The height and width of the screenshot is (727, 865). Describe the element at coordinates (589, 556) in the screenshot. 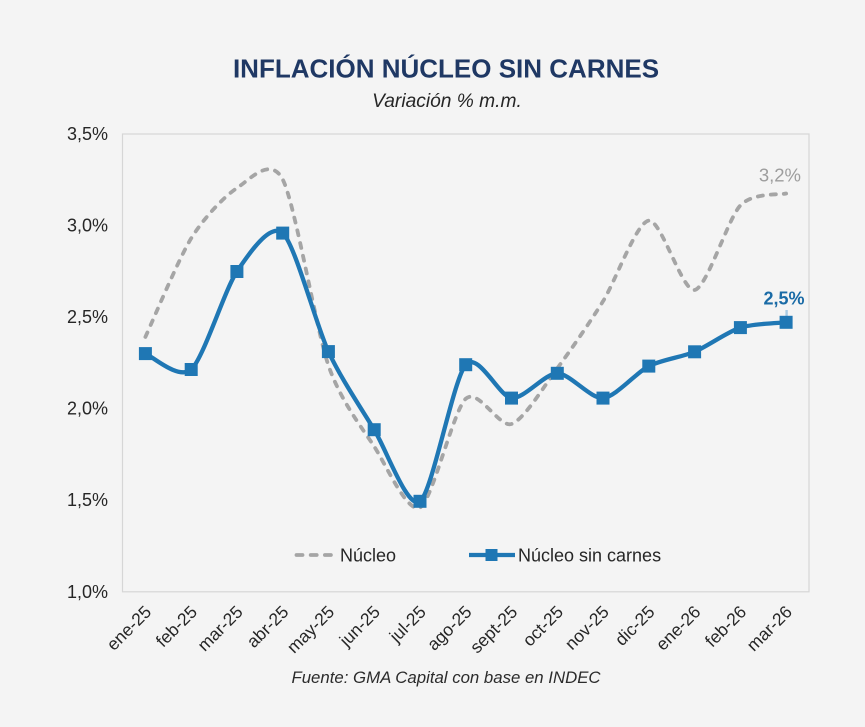

I see `svg-text: Núcleo sin carnes` at that location.